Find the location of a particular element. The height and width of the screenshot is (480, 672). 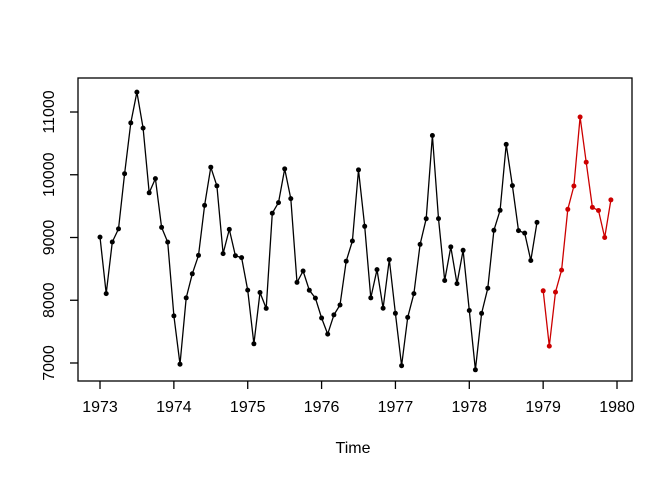

x-tick-label: 1979 is located at coordinates (543, 407).